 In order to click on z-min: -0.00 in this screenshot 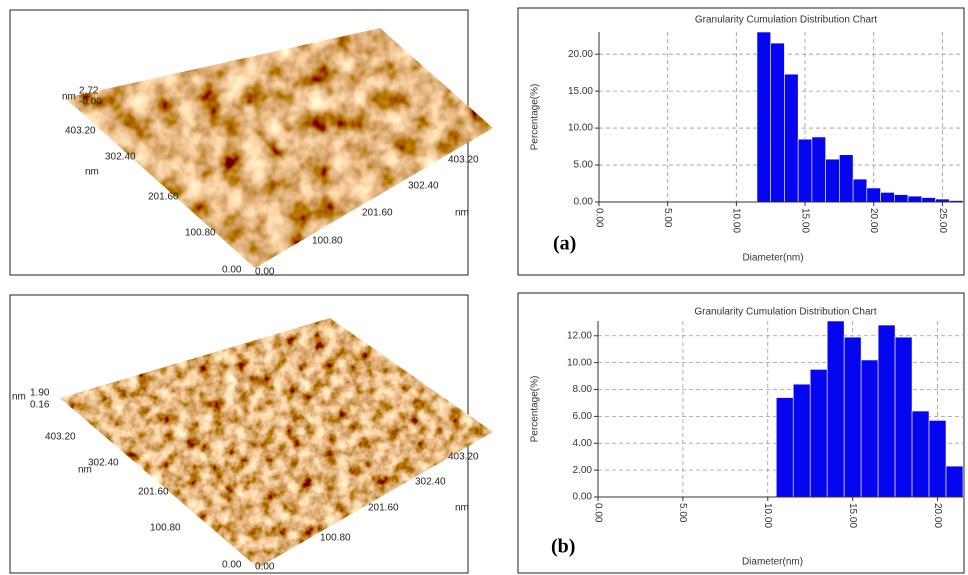, I will do `click(90, 102)`.